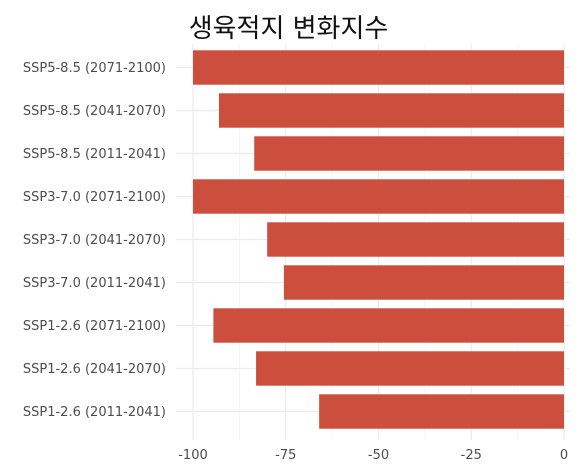 Image resolution: width=577 pixels, height=475 pixels. I want to click on category-label: SSP1-2.6 (2011-2041), so click(94, 412).